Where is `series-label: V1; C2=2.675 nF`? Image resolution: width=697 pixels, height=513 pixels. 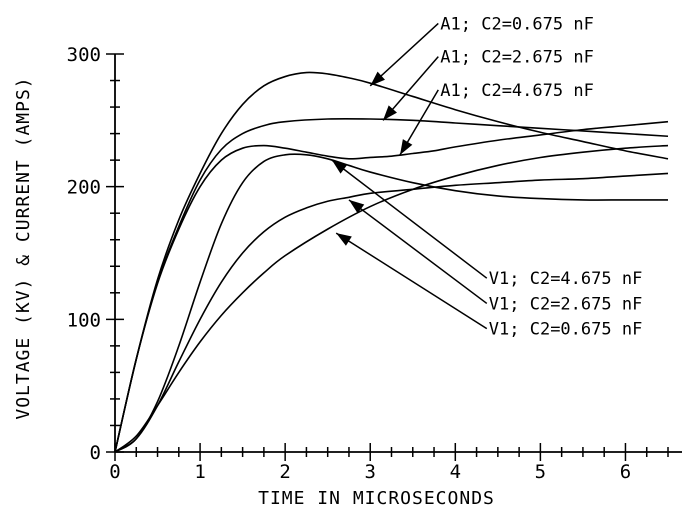 series-label: V1; C2=2.675 nF is located at coordinates (566, 304).